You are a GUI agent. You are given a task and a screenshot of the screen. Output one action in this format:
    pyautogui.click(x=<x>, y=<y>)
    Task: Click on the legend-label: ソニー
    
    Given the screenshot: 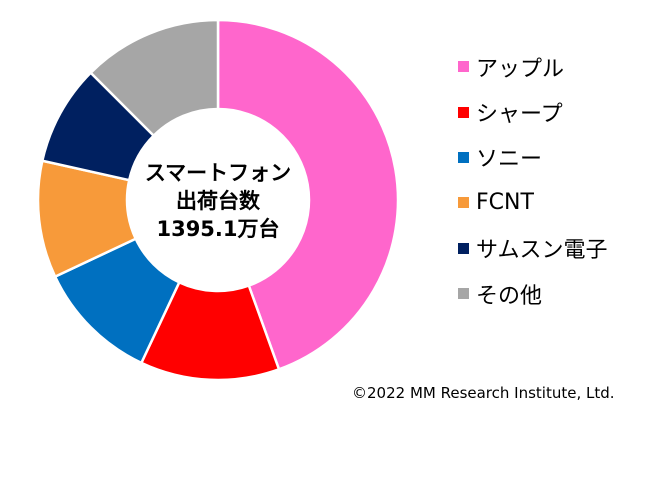 What is the action you would take?
    pyautogui.click(x=509, y=160)
    